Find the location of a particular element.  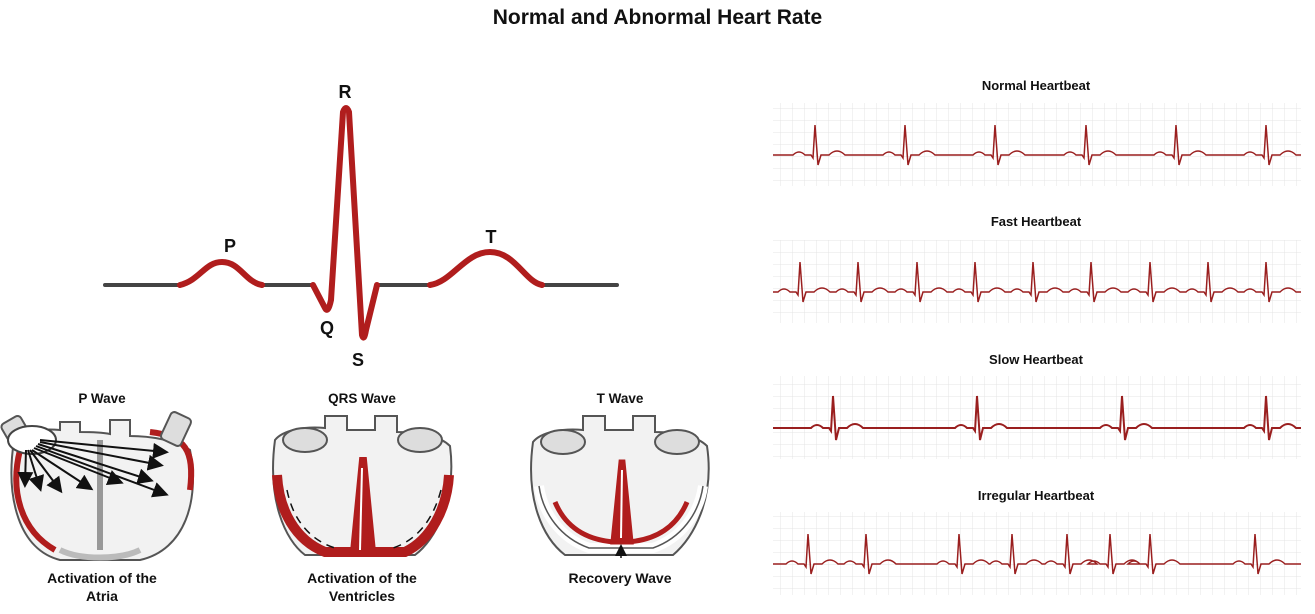

heart-illustration-ventricles is located at coordinates (363, 486).